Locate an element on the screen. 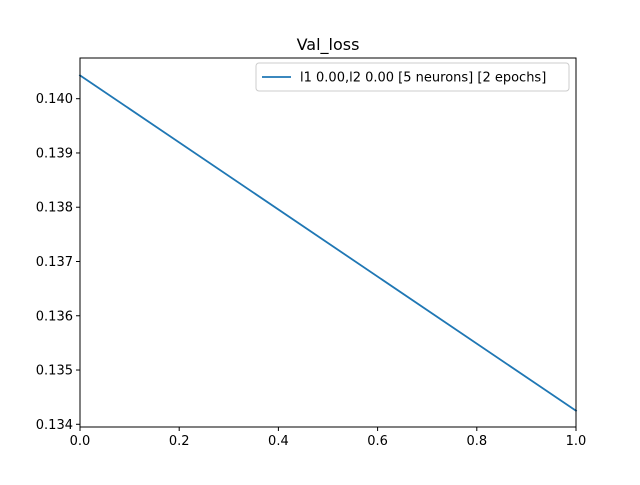  x-tick-label: 0.0 is located at coordinates (80, 441).